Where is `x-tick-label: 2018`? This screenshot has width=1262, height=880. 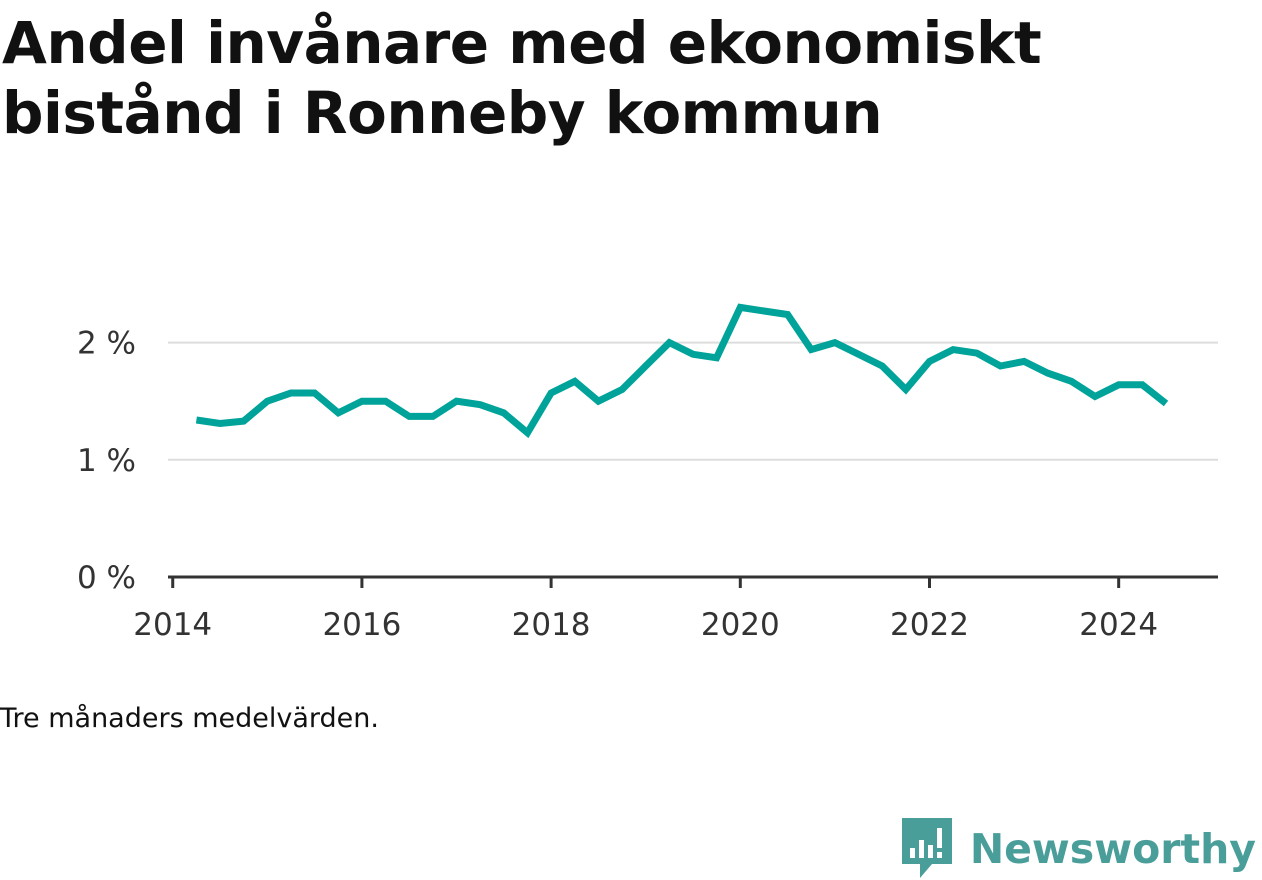
x-tick-label: 2018 is located at coordinates (551, 625).